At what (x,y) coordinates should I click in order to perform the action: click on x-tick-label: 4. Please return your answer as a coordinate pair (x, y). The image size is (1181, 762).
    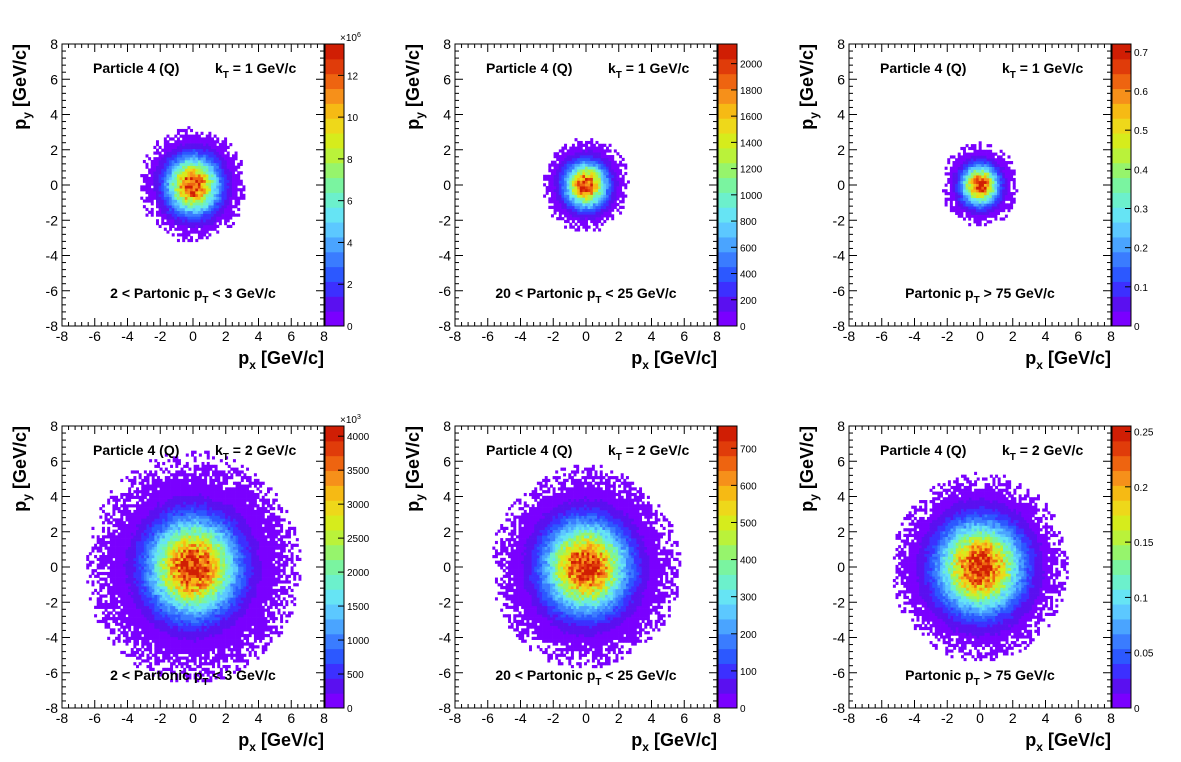
    Looking at the image, I should click on (259, 336).